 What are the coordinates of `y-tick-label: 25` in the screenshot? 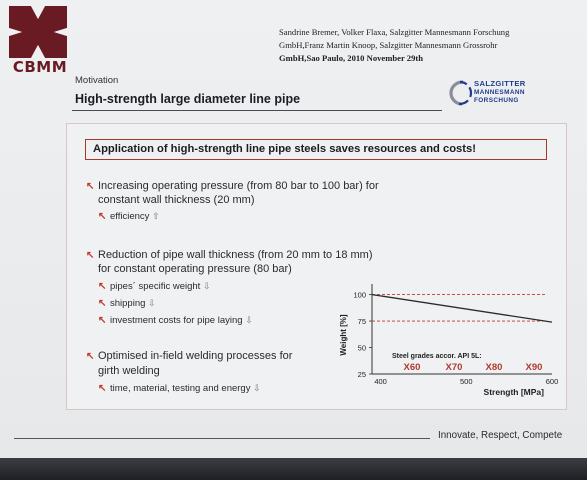 It's located at (362, 374).